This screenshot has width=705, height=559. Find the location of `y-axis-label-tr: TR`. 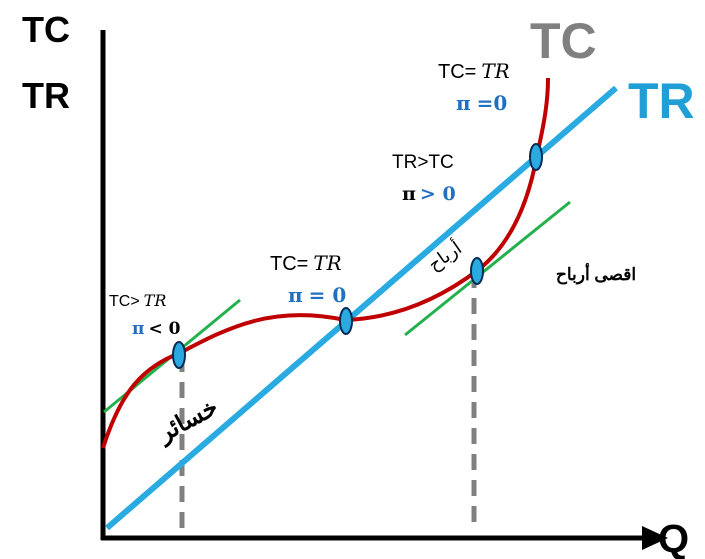

y-axis-label-tr: TR is located at coordinates (46, 95).